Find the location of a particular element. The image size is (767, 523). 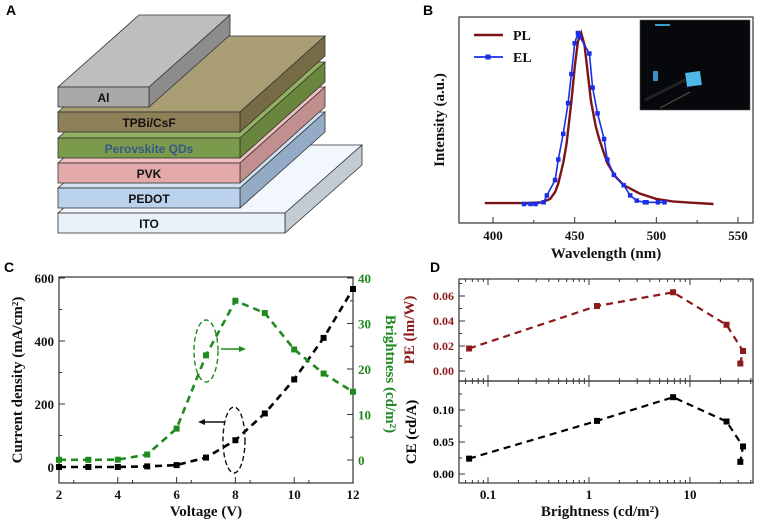

y-tick-label: 0.05 is located at coordinates (443, 442).